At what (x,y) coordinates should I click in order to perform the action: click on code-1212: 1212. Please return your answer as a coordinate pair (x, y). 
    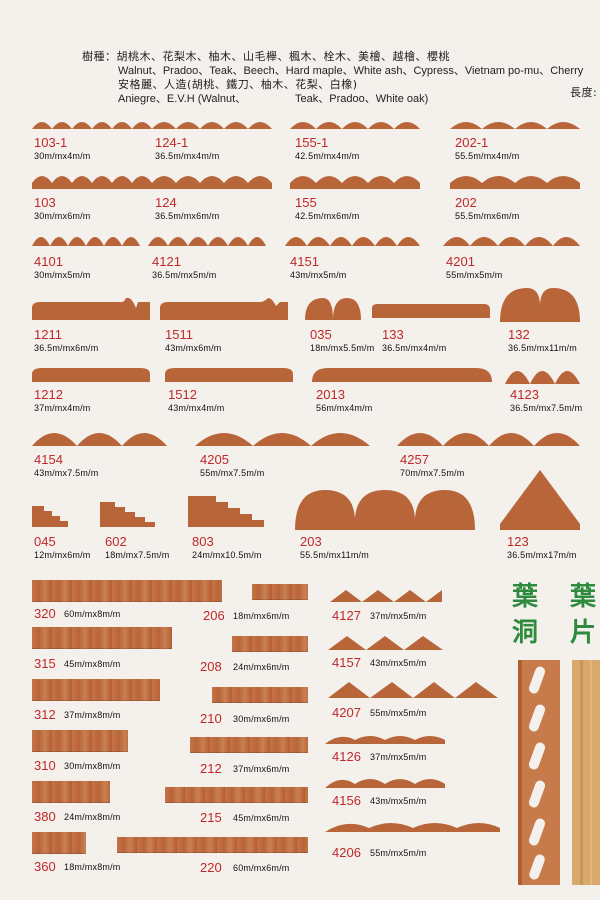
    Looking at the image, I should click on (48, 394).